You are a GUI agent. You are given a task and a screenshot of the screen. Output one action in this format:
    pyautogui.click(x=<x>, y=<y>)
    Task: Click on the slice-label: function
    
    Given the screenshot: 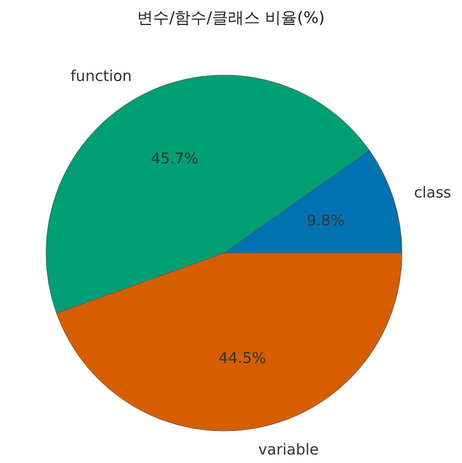 What is the action you would take?
    pyautogui.click(x=101, y=76)
    